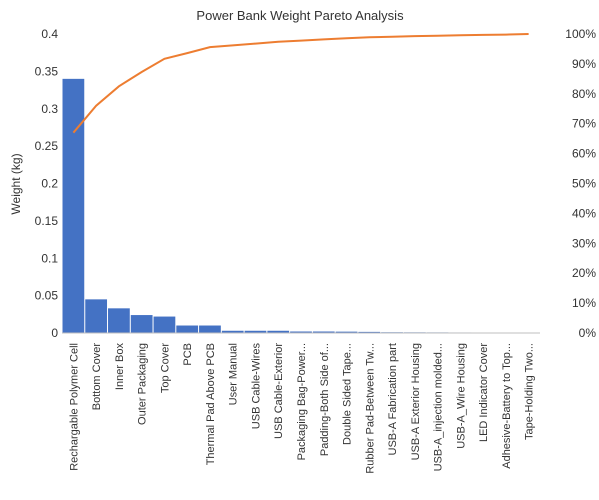 The image size is (599, 500). I want to click on chart-title: Power Bank Weight Pareto Analysis, so click(300, 15).